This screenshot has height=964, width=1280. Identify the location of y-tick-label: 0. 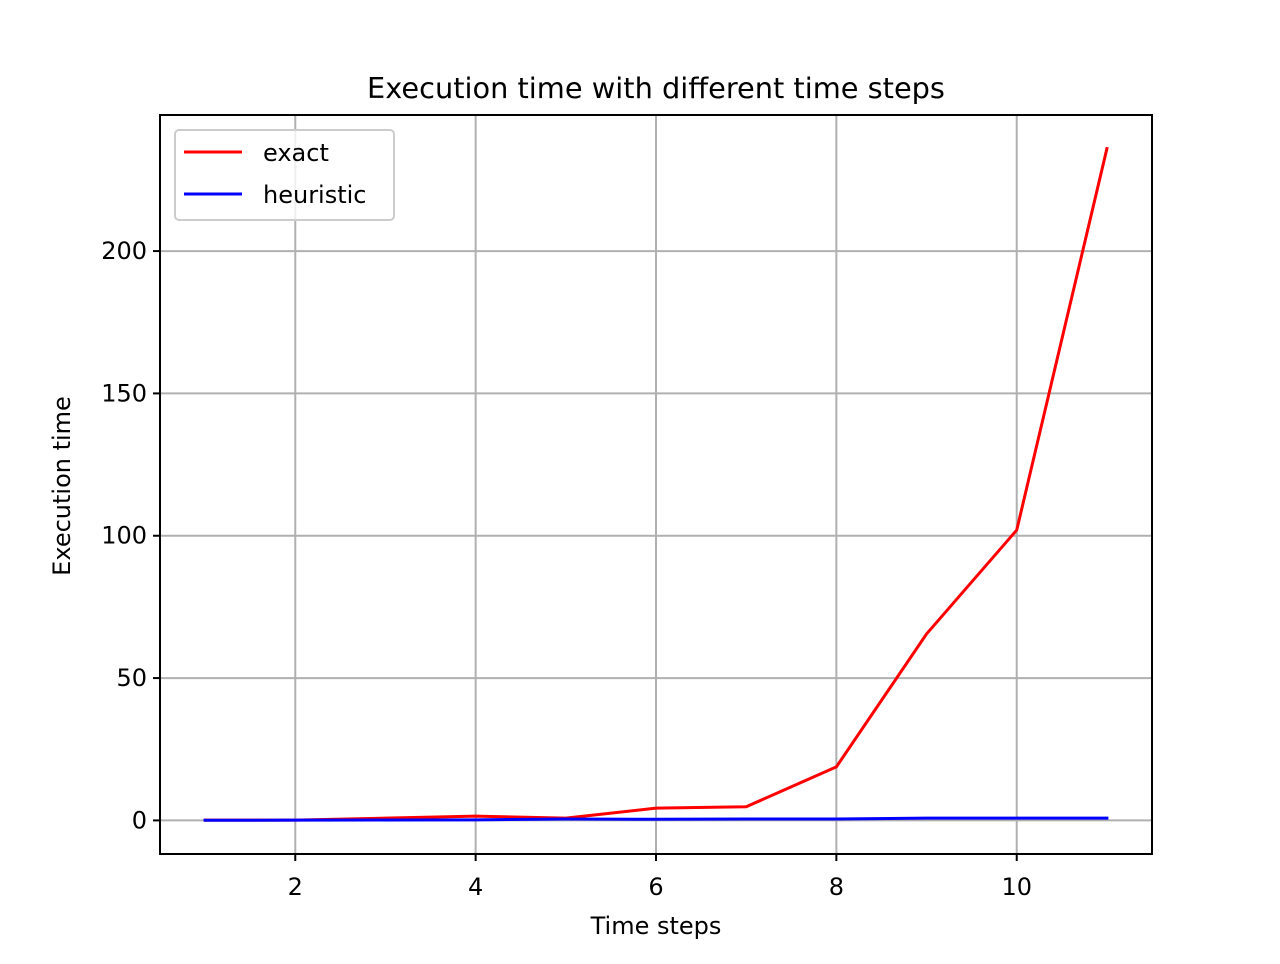
(139, 820).